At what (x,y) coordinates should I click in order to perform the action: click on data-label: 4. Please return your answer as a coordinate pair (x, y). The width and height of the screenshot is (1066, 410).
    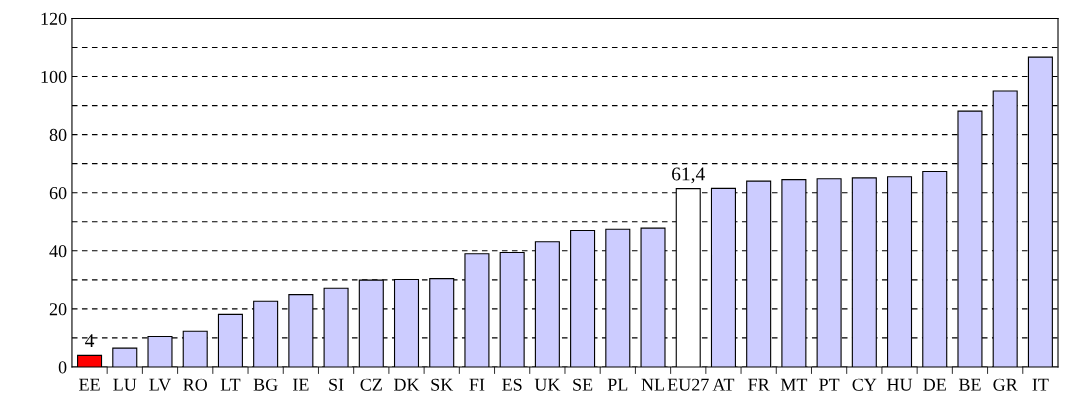
    Looking at the image, I should click on (90, 341).